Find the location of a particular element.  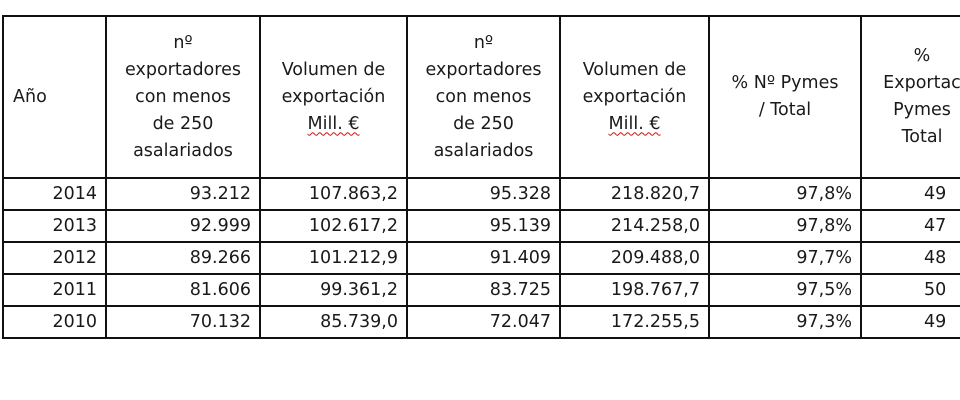

cell-year: 2012 is located at coordinates (54, 258).